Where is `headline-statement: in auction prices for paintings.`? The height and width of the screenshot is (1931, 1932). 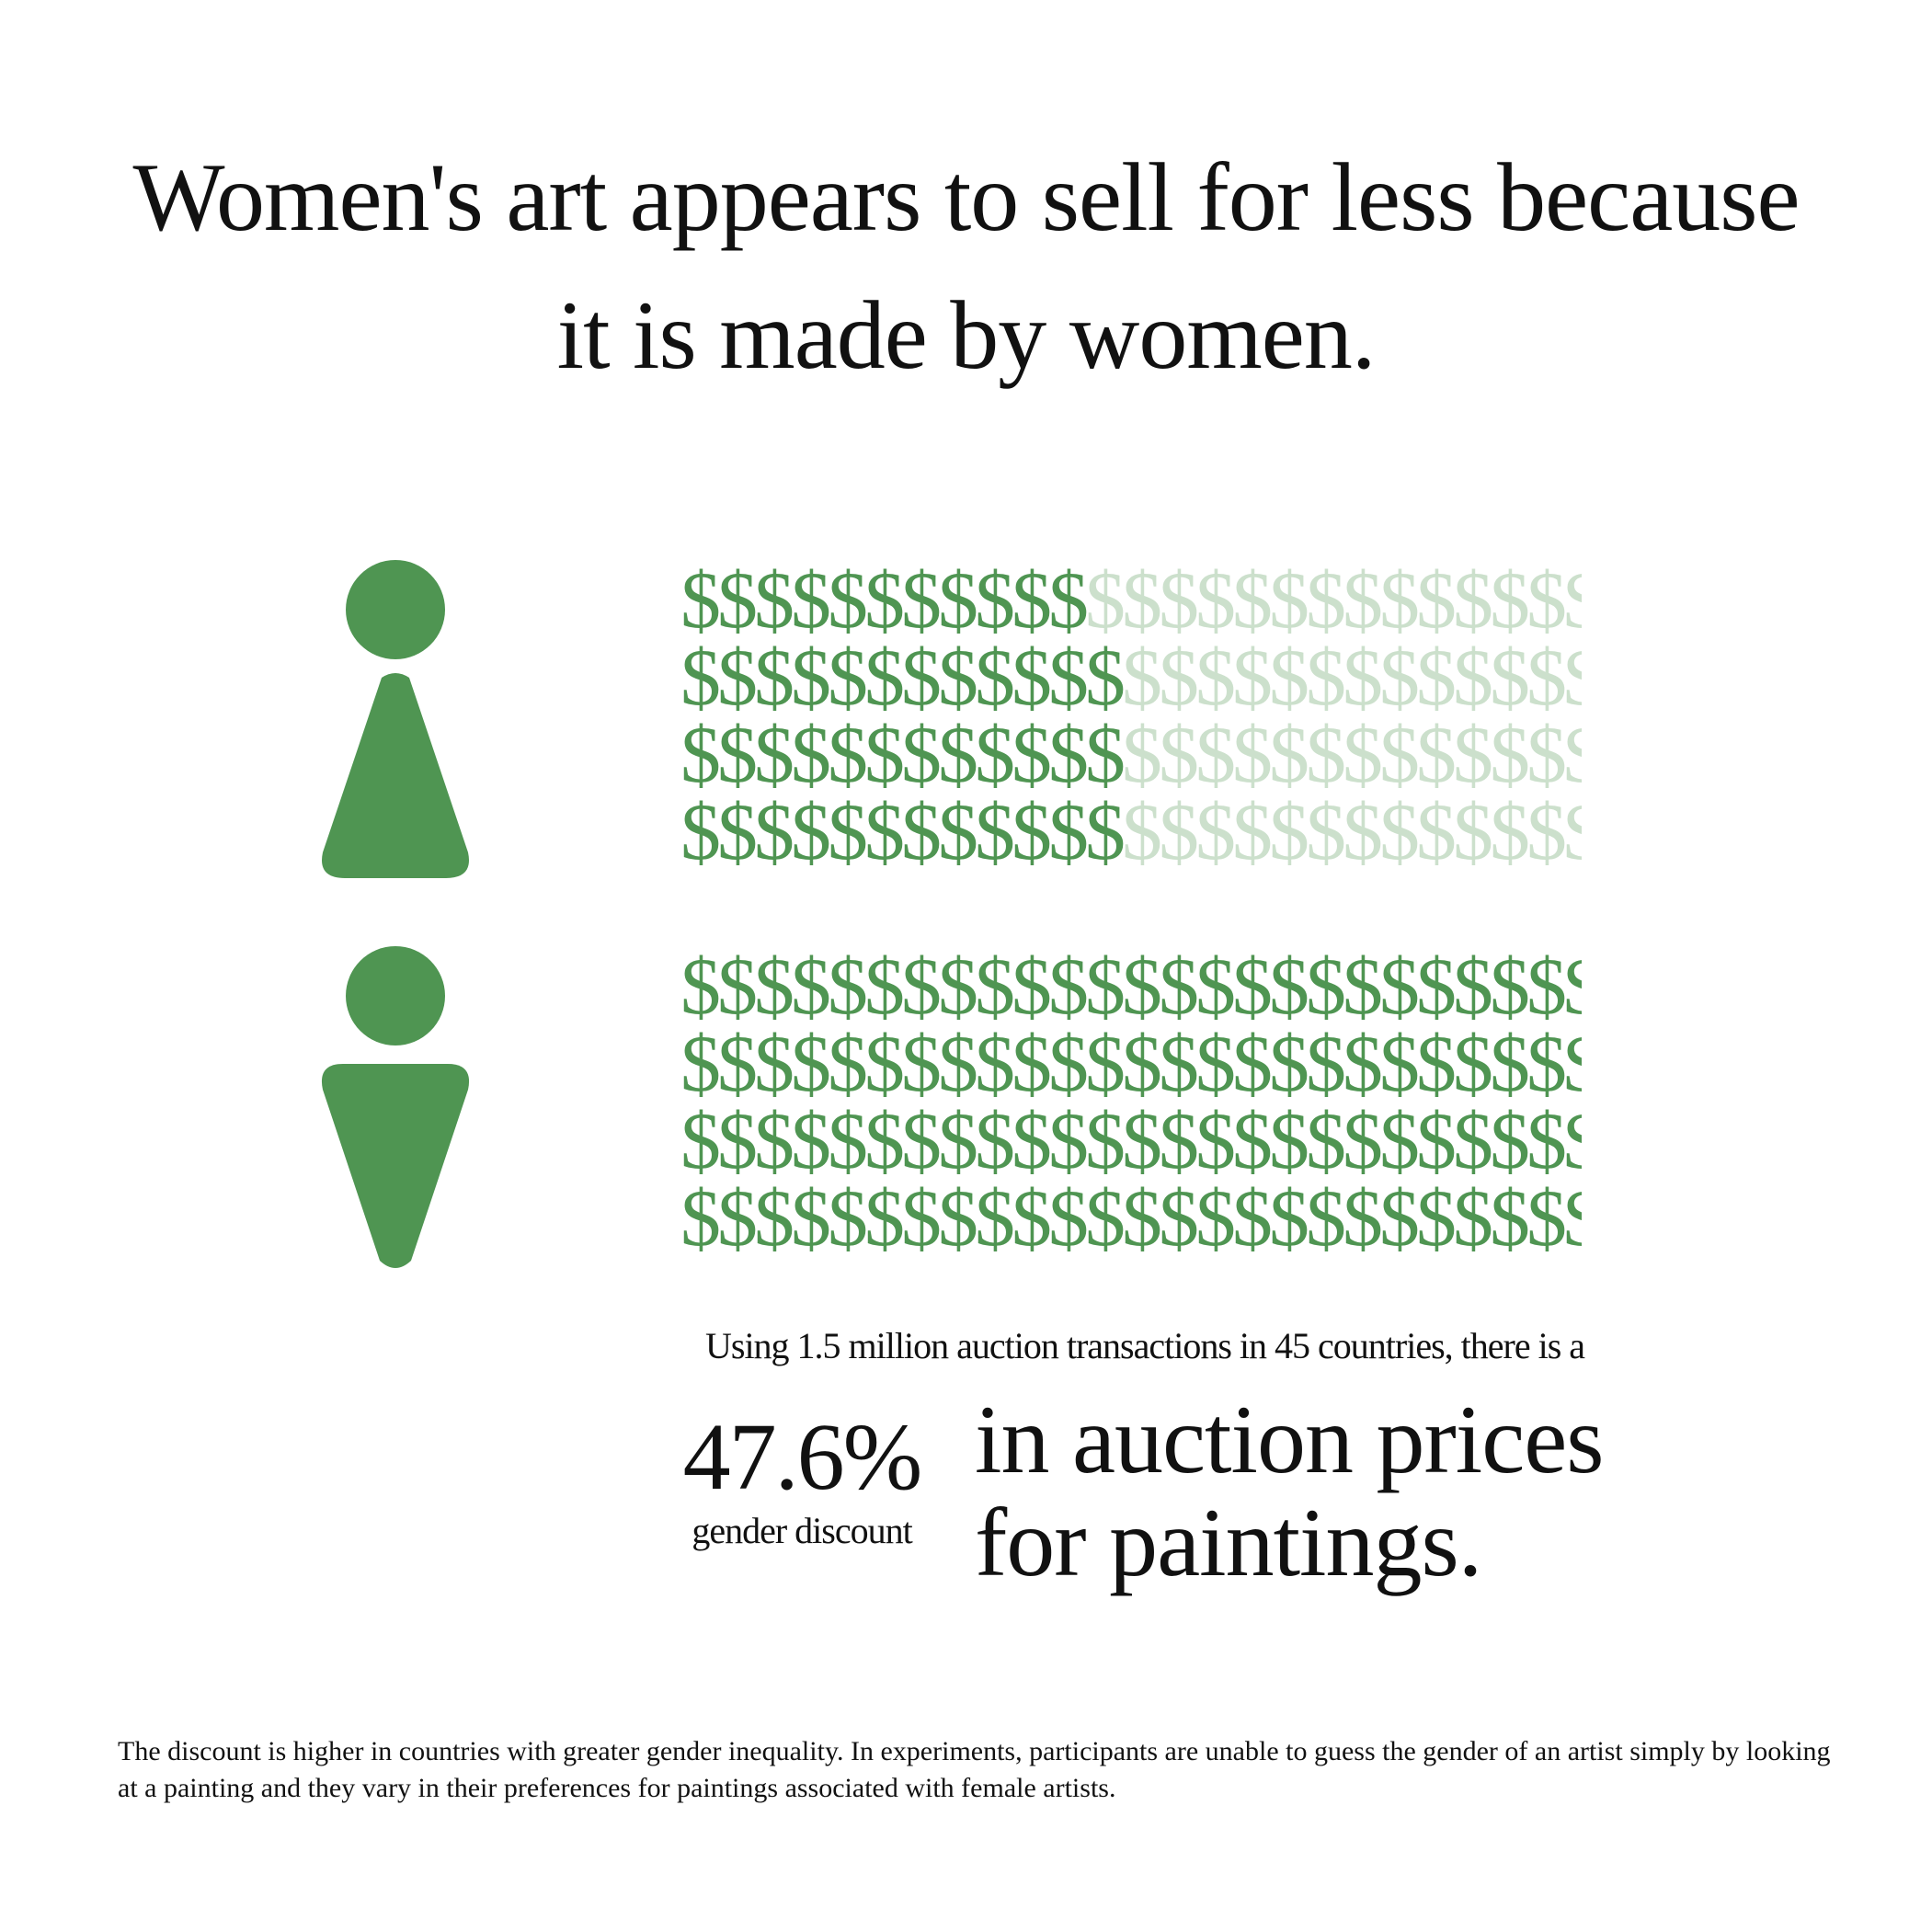 headline-statement: in auction prices for paintings. is located at coordinates (1434, 1491).